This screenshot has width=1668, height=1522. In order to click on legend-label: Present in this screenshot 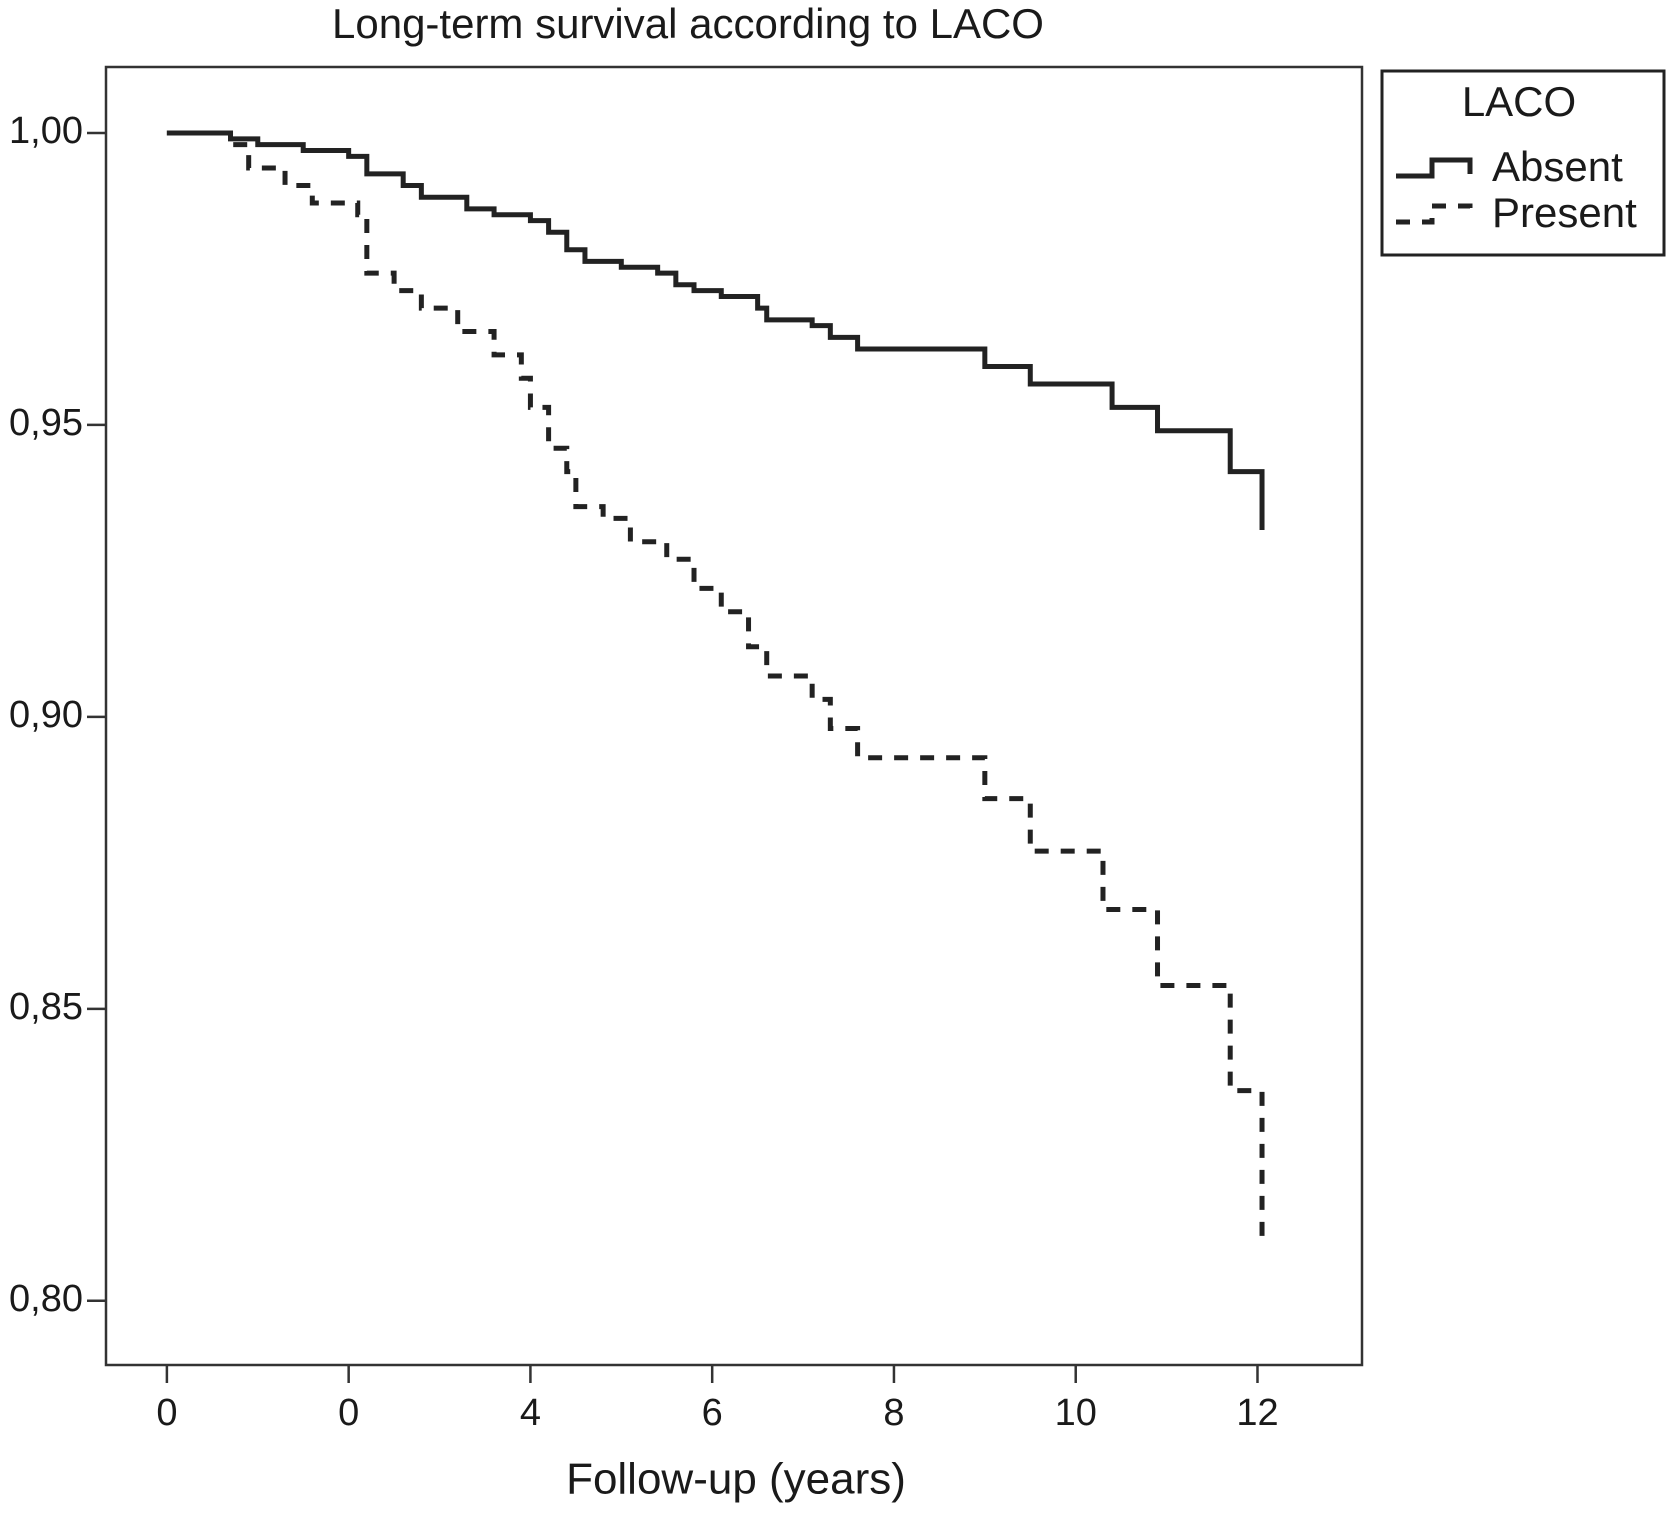, I will do `click(1564, 212)`.